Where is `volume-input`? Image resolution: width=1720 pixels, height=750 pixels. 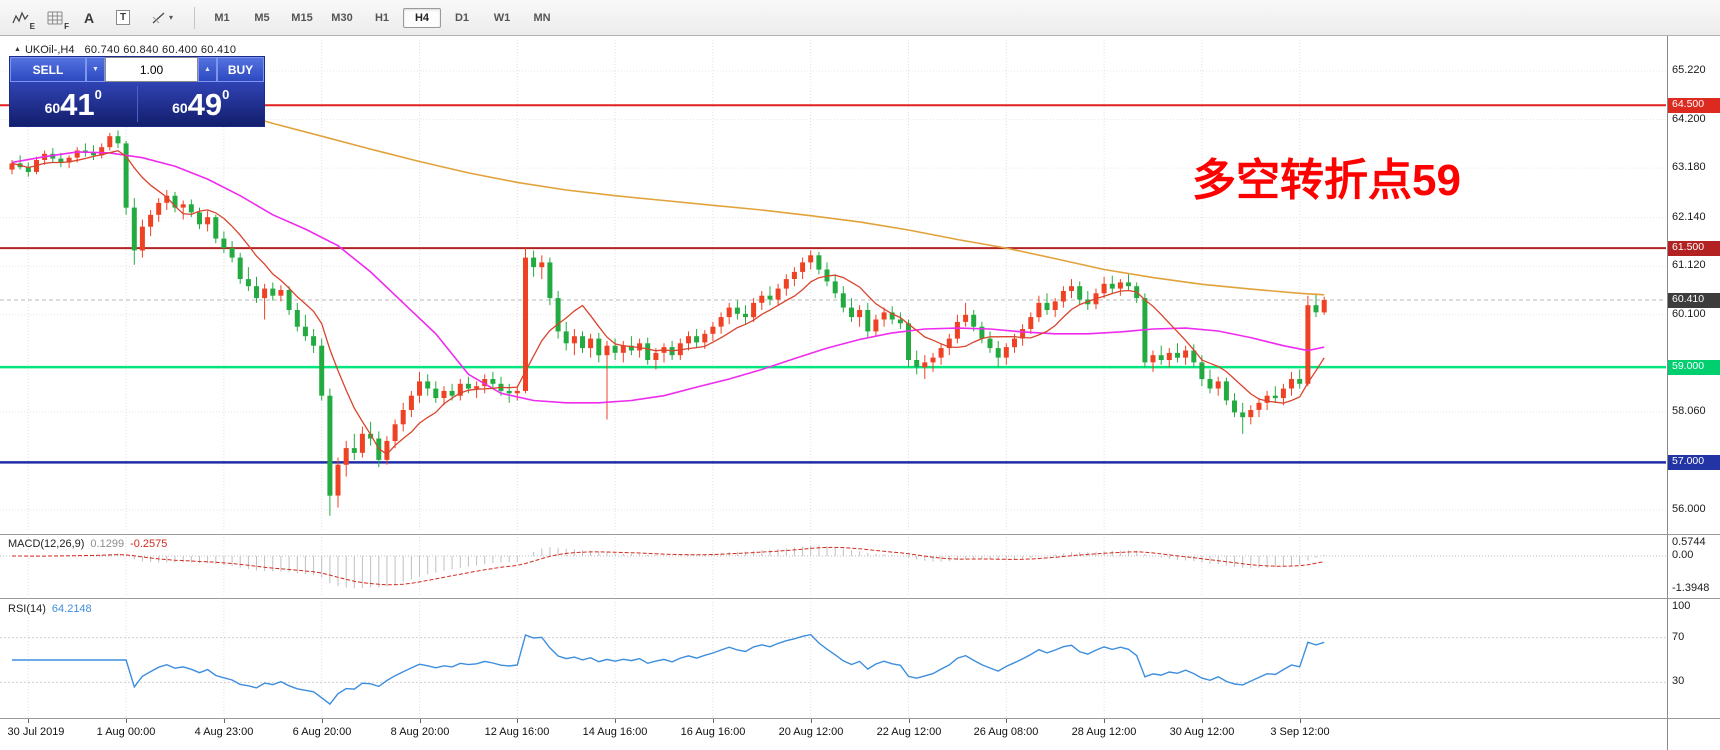 volume-input is located at coordinates (151, 69).